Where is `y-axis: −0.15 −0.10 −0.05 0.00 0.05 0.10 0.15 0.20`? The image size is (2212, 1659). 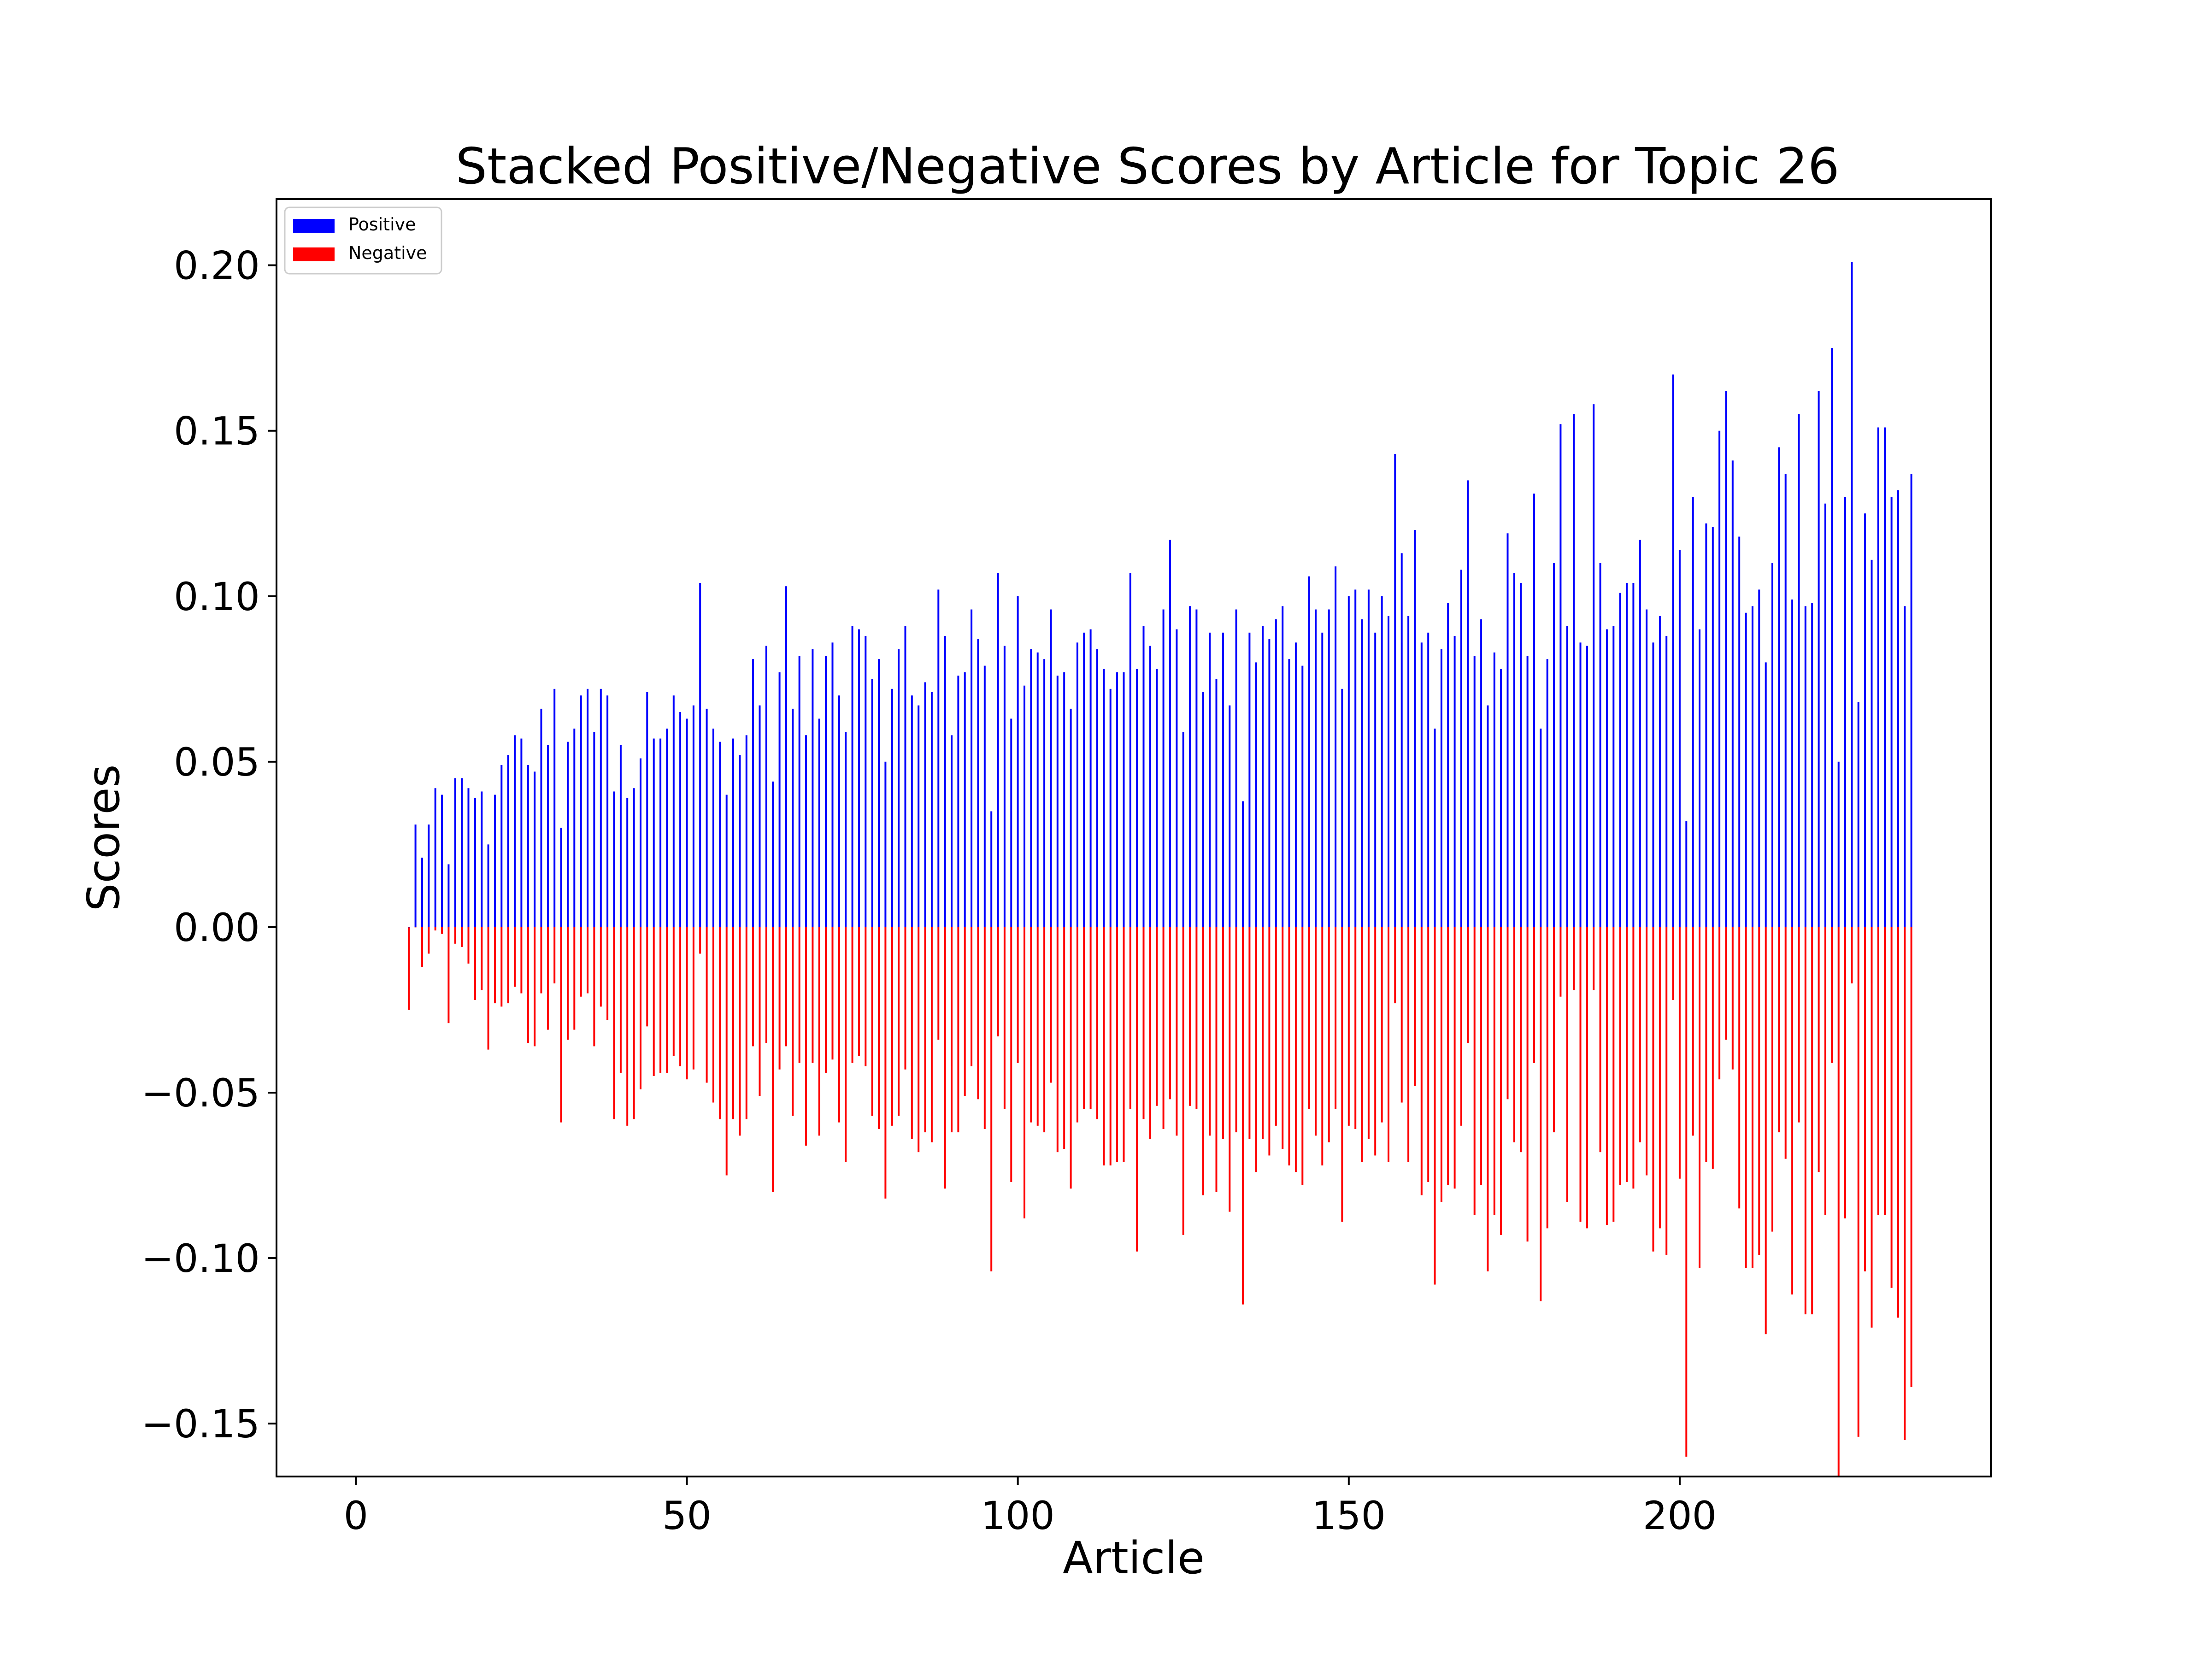
y-axis: −0.15 −0.10 −0.05 0.00 0.05 0.10 0.15 0.20 is located at coordinates (208, 845).